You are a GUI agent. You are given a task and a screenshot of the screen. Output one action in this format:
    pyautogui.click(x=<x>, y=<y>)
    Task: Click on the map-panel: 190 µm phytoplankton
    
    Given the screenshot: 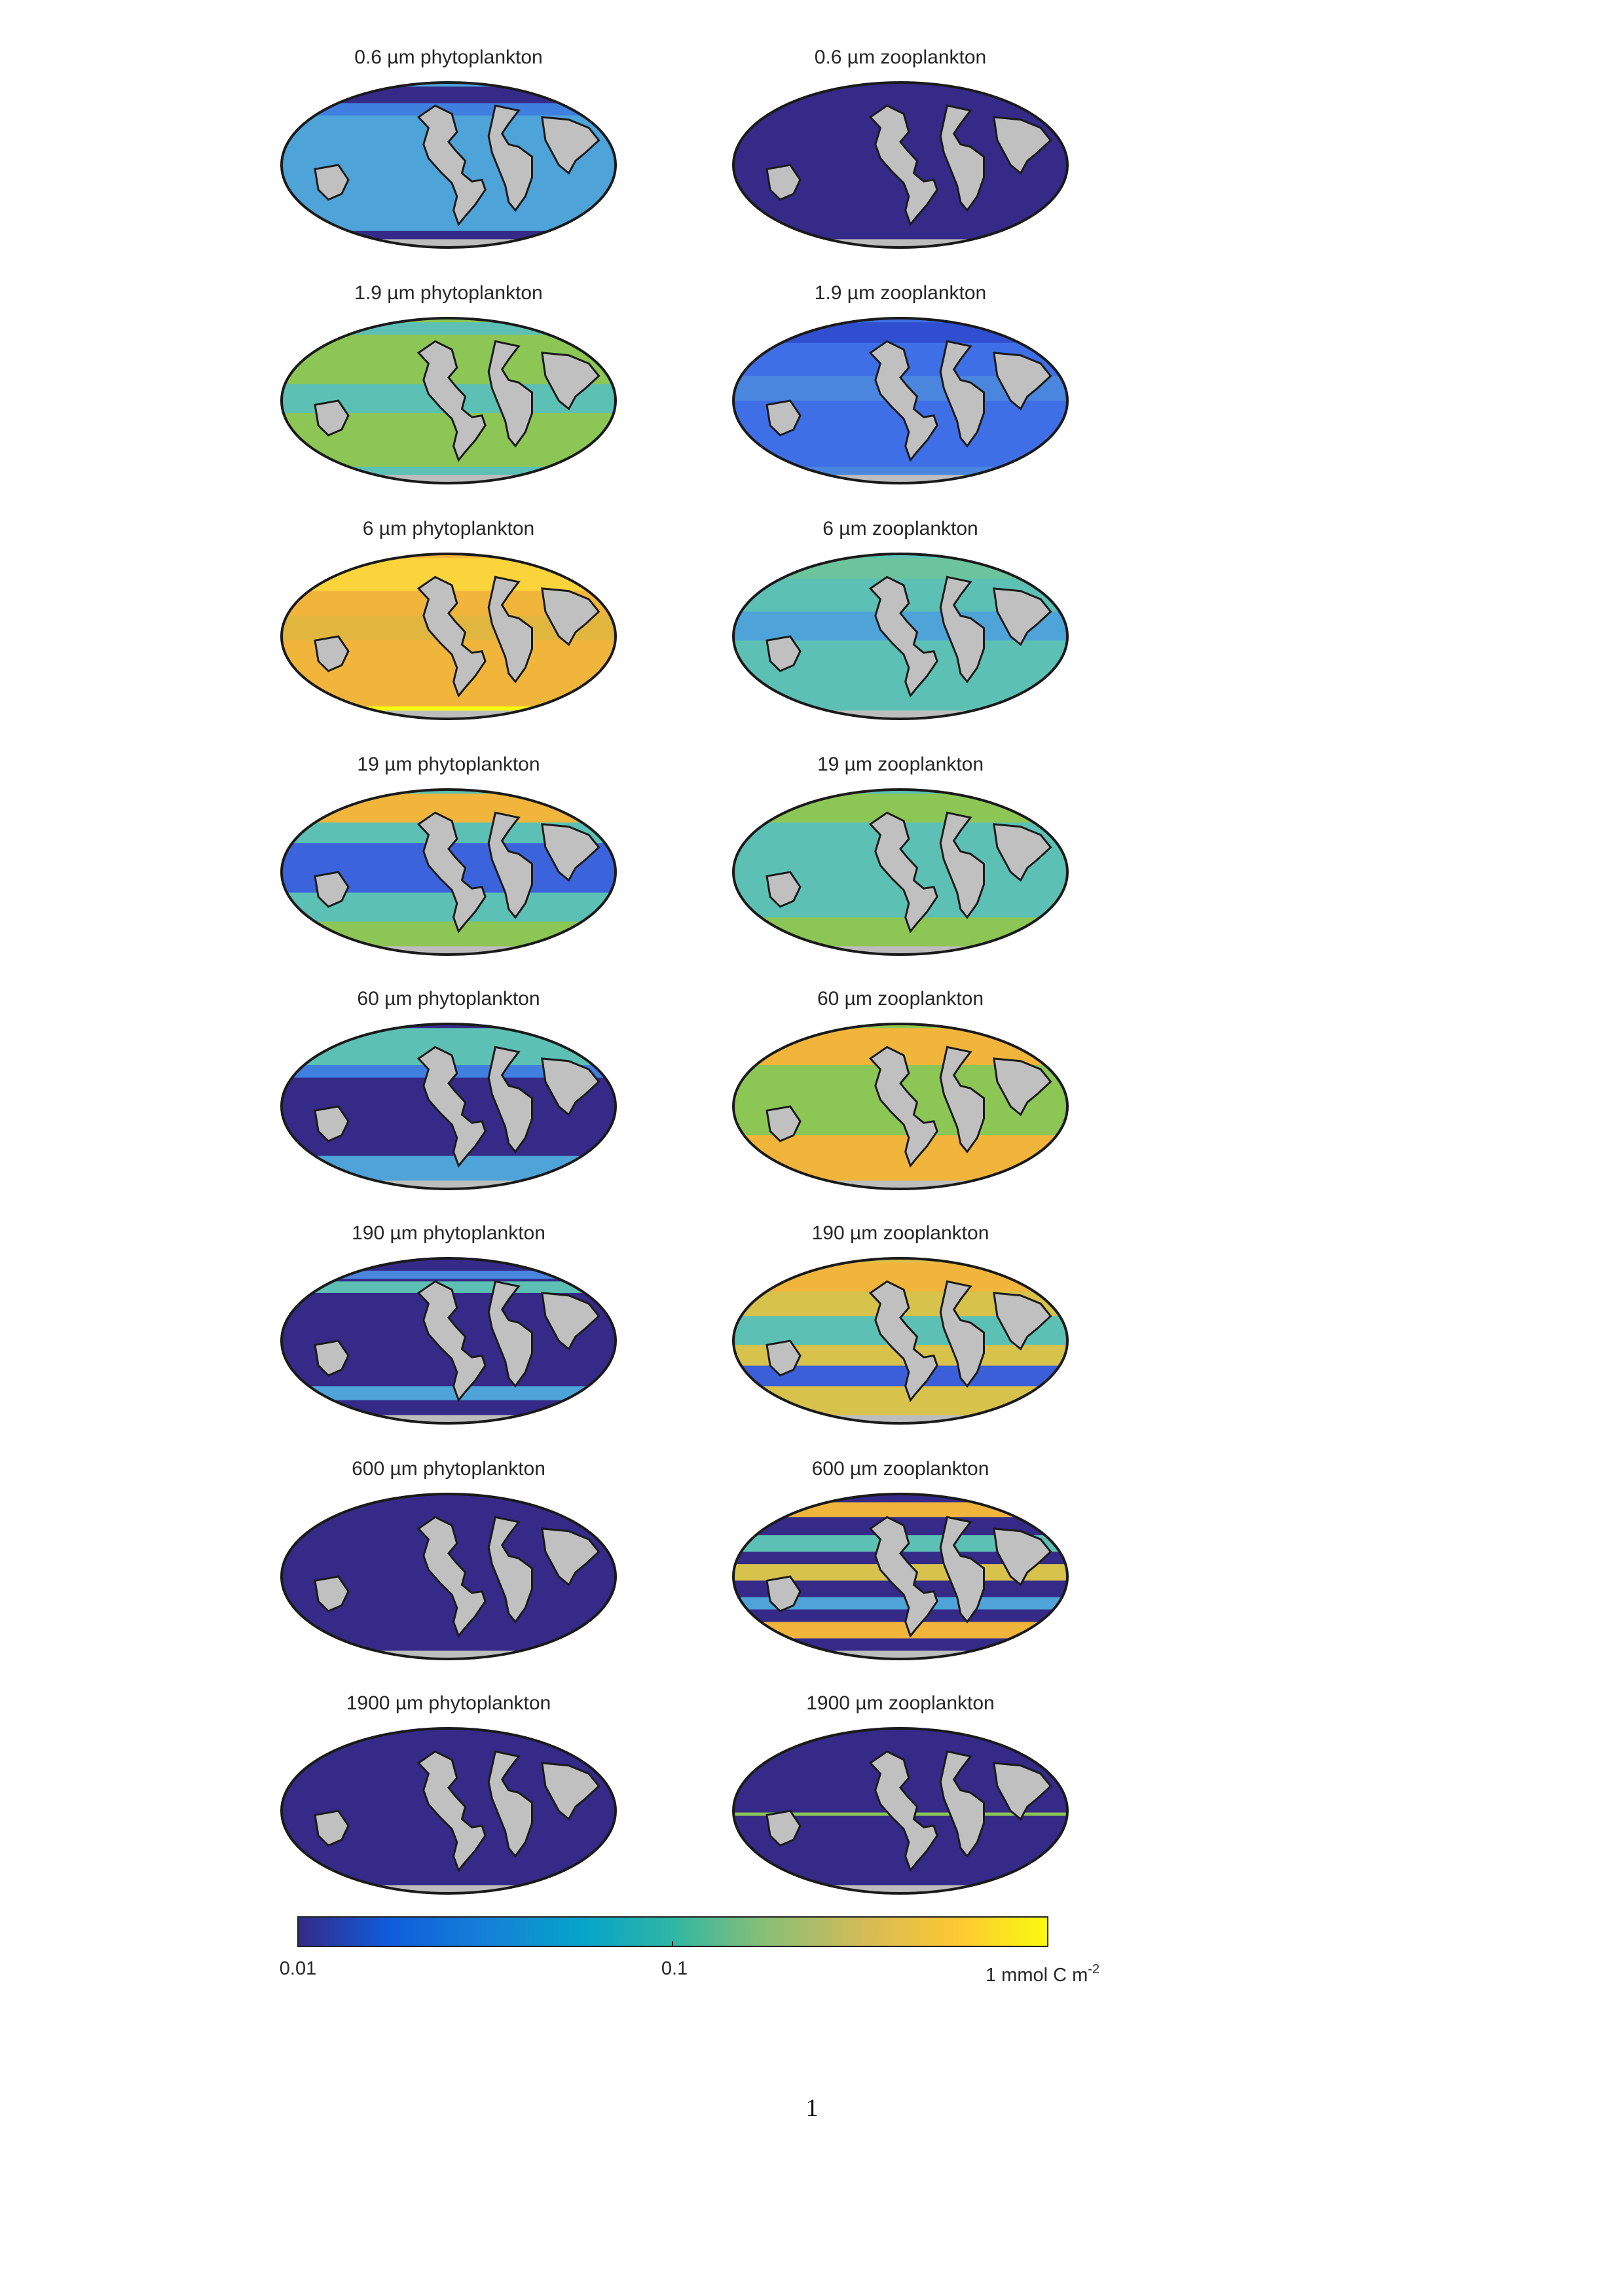 What is the action you would take?
    pyautogui.click(x=448, y=1323)
    